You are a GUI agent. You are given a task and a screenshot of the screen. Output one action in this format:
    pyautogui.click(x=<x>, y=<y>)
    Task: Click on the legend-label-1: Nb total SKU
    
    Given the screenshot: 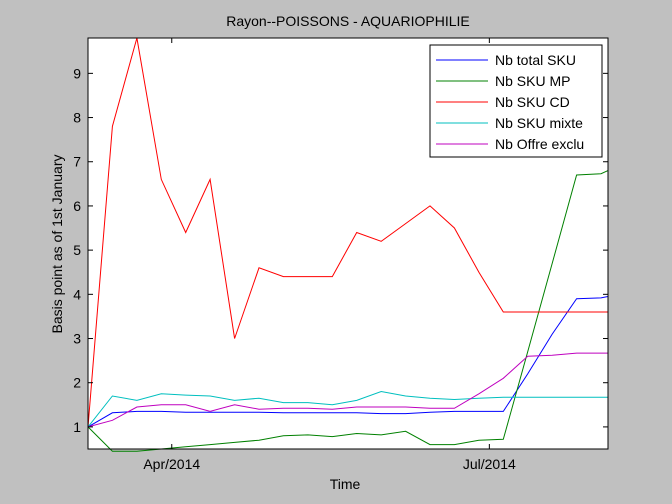 What is the action you would take?
    pyautogui.click(x=535, y=60)
    